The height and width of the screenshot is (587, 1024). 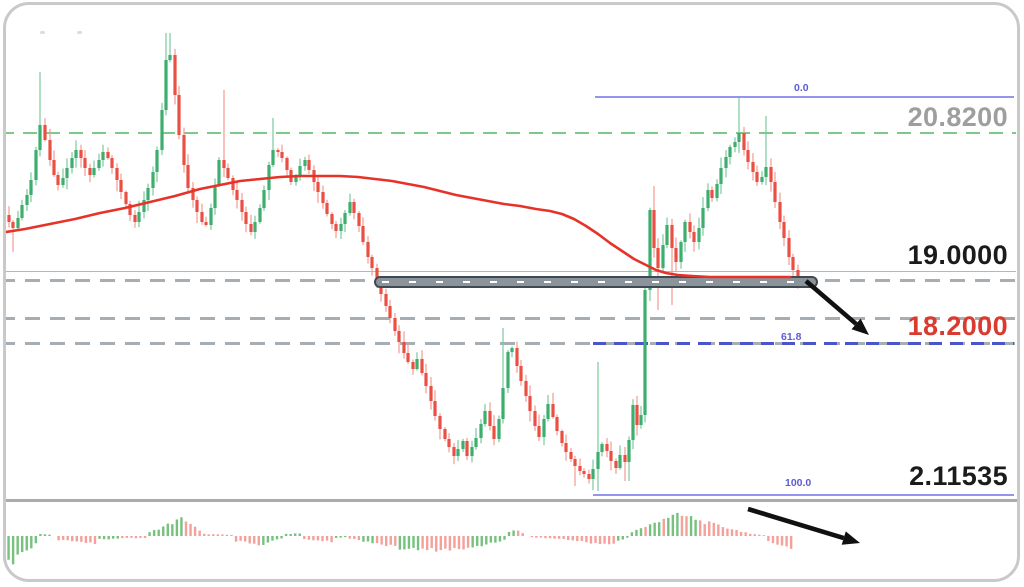 What do you see at coordinates (798, 483) in the screenshot?
I see `fib-label-100-0: 100.0` at bounding box center [798, 483].